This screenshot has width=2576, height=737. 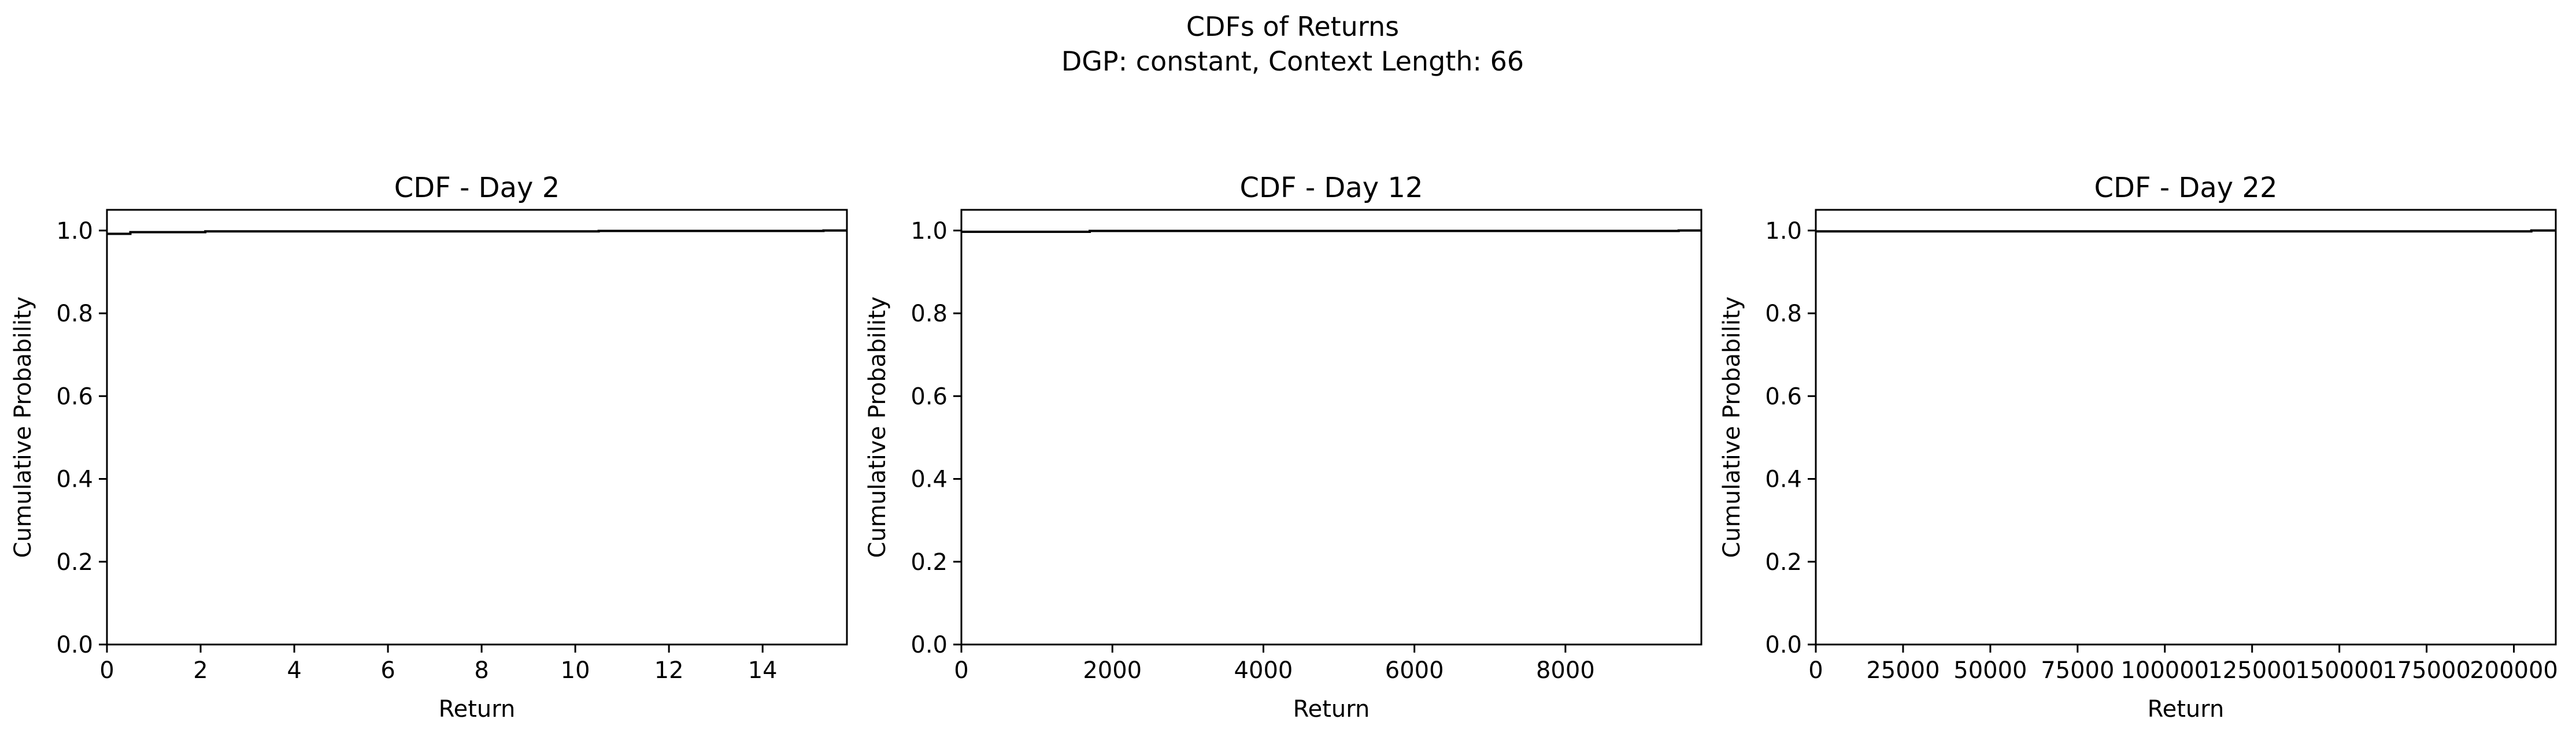 I want to click on x-tick-label: 175000, so click(x=2427, y=670).